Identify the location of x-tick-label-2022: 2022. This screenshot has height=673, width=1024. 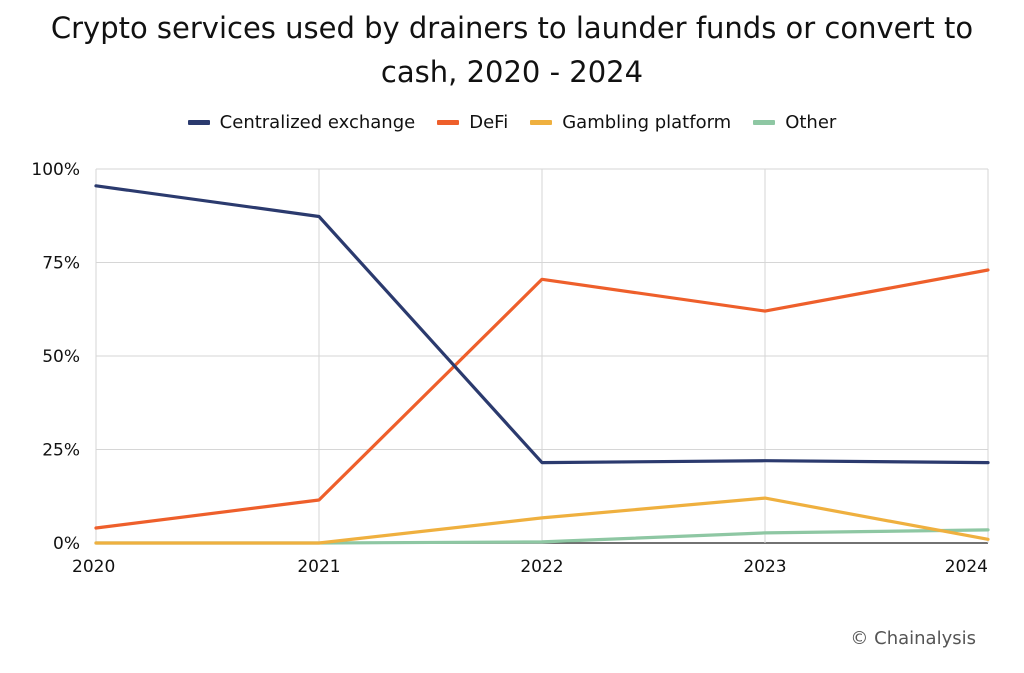
(541, 567).